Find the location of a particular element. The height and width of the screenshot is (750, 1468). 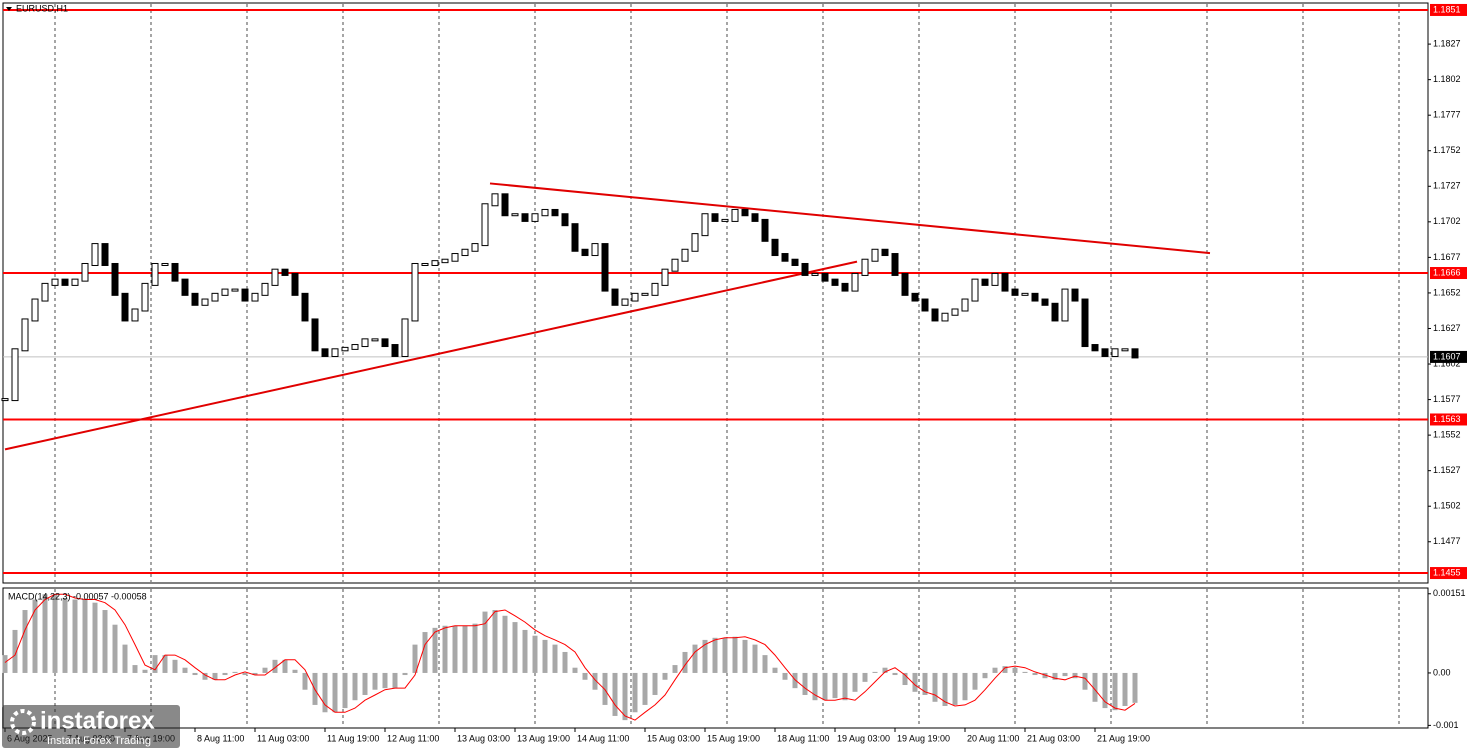

x-tick-label: 19 Aug 03:00 is located at coordinates (863, 738).